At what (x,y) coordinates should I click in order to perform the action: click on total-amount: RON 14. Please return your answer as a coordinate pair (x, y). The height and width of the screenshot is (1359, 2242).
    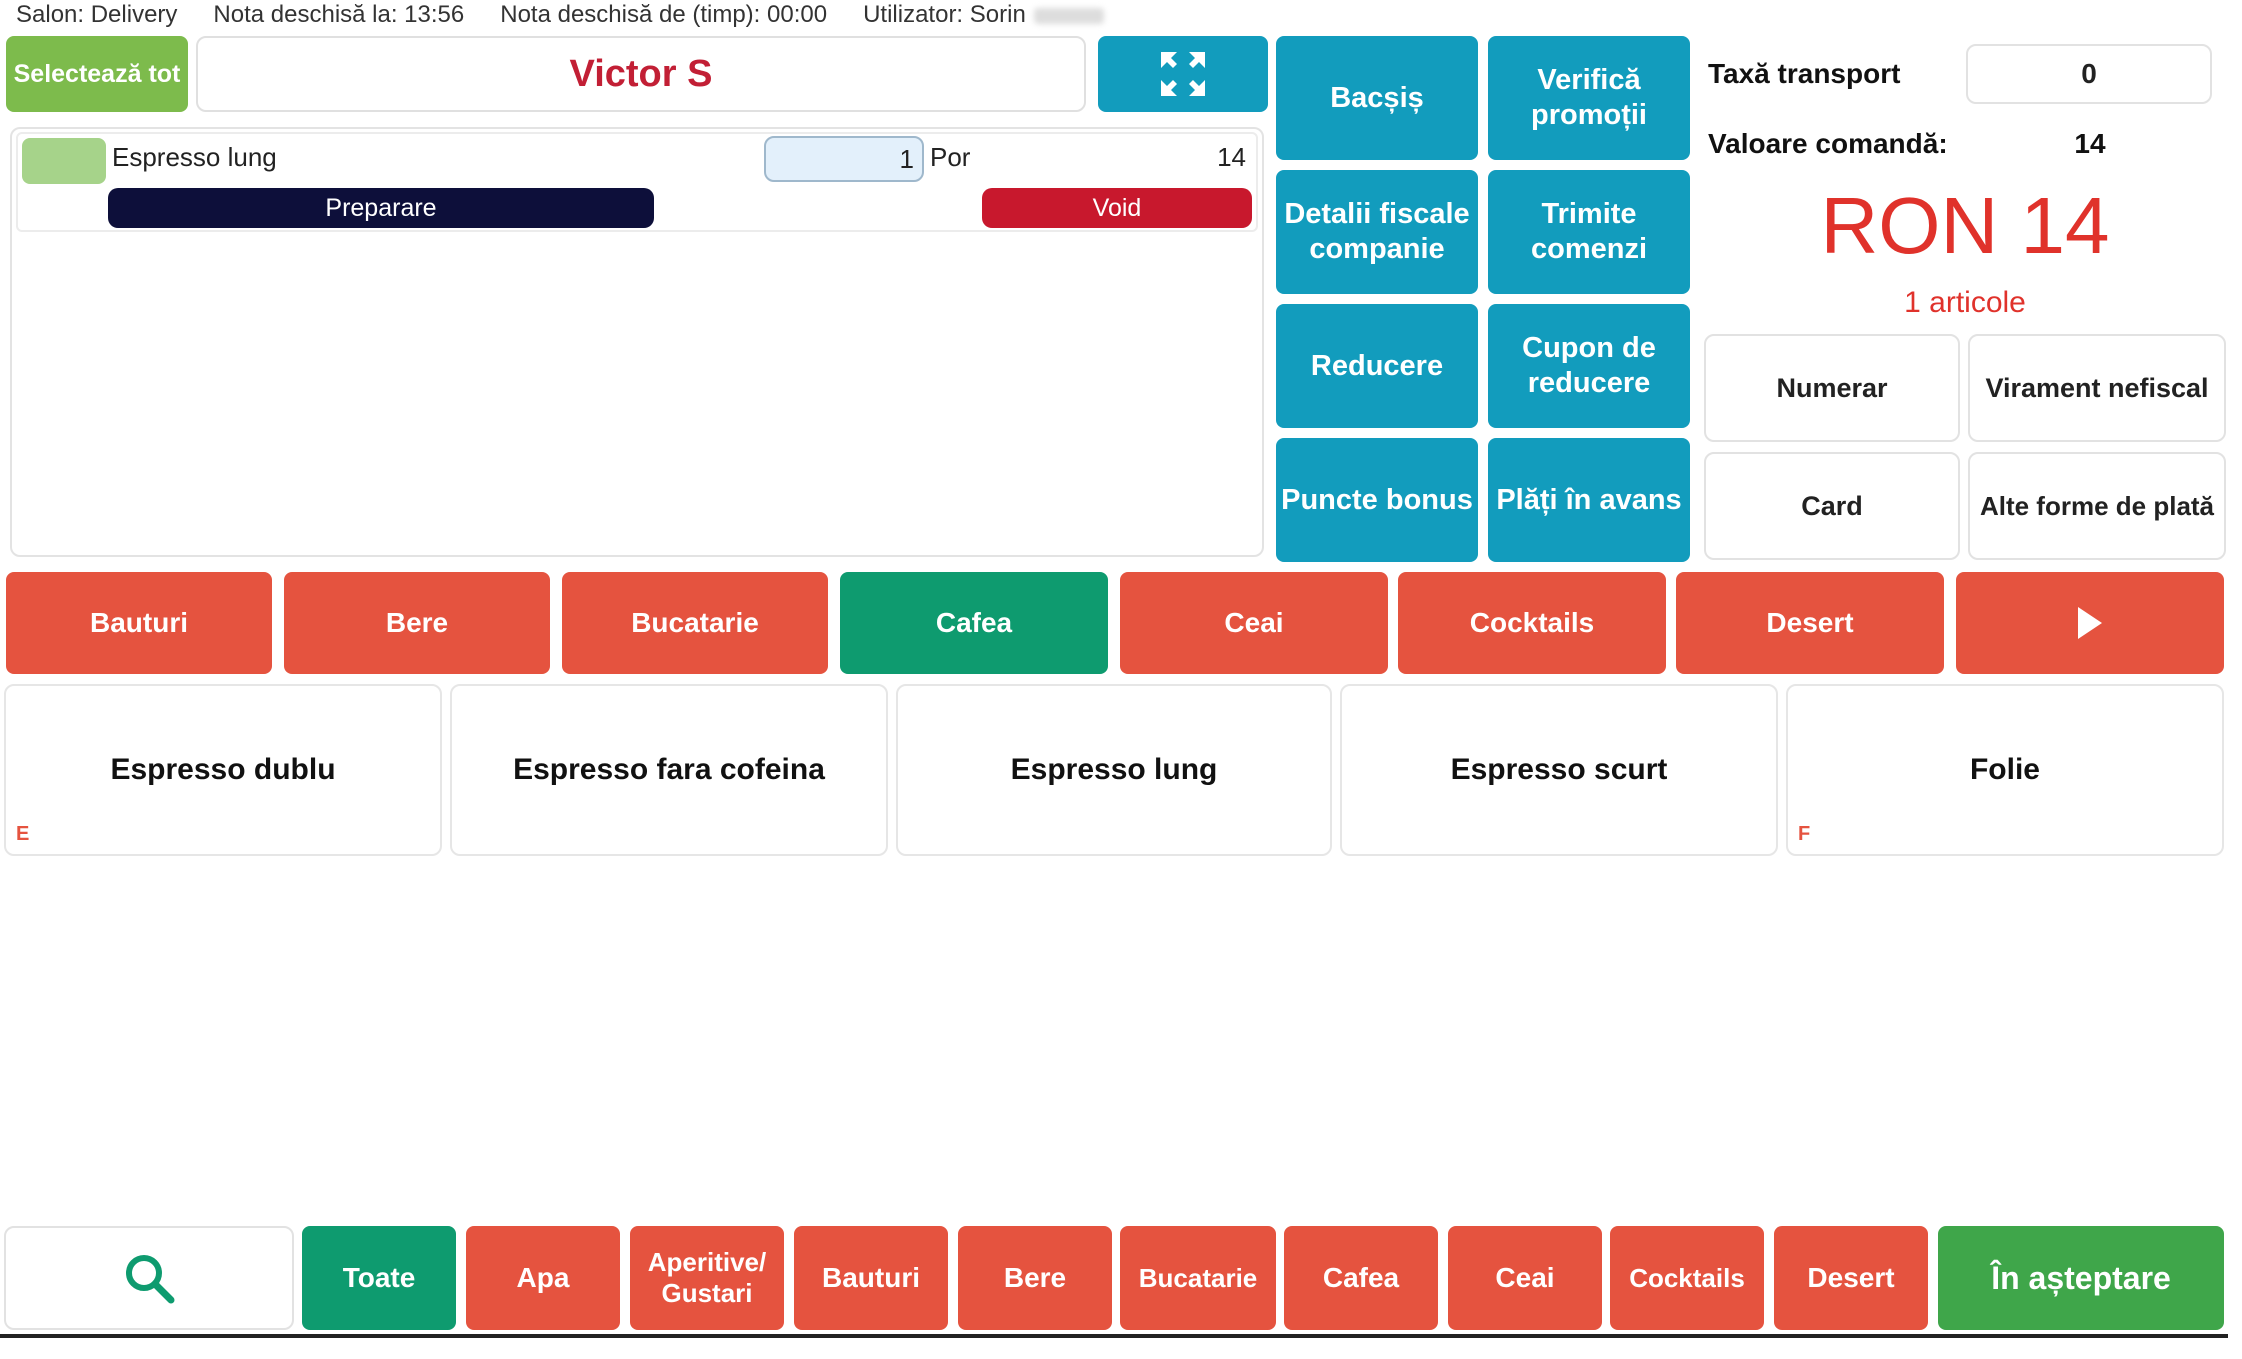
    Looking at the image, I should click on (1965, 225).